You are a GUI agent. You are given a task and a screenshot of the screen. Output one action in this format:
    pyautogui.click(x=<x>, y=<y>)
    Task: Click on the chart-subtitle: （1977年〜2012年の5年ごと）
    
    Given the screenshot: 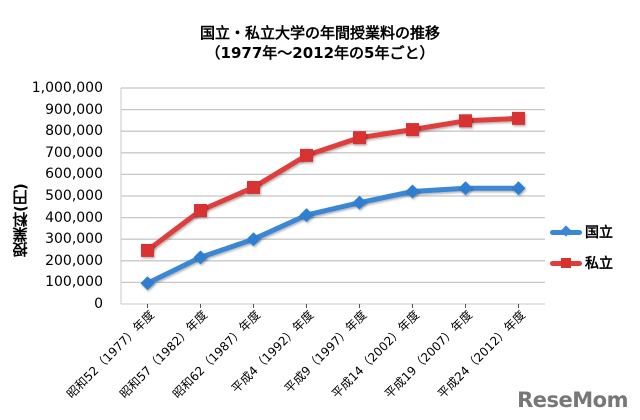 What is the action you would take?
    pyautogui.click(x=320, y=53)
    